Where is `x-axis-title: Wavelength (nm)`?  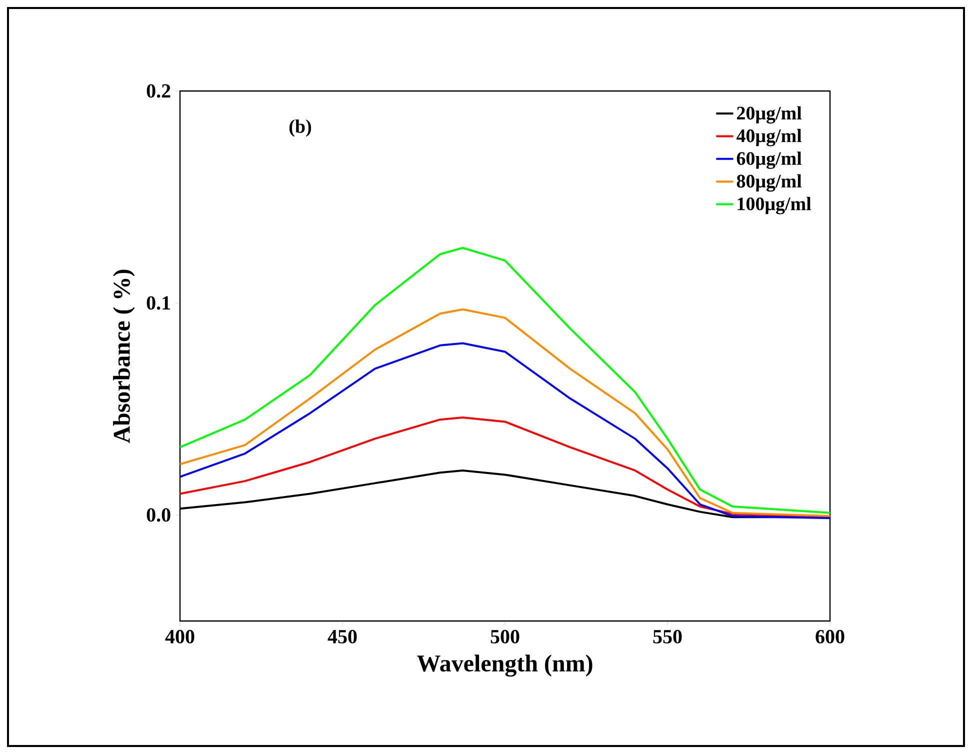 x-axis-title: Wavelength (nm) is located at coordinates (504, 665).